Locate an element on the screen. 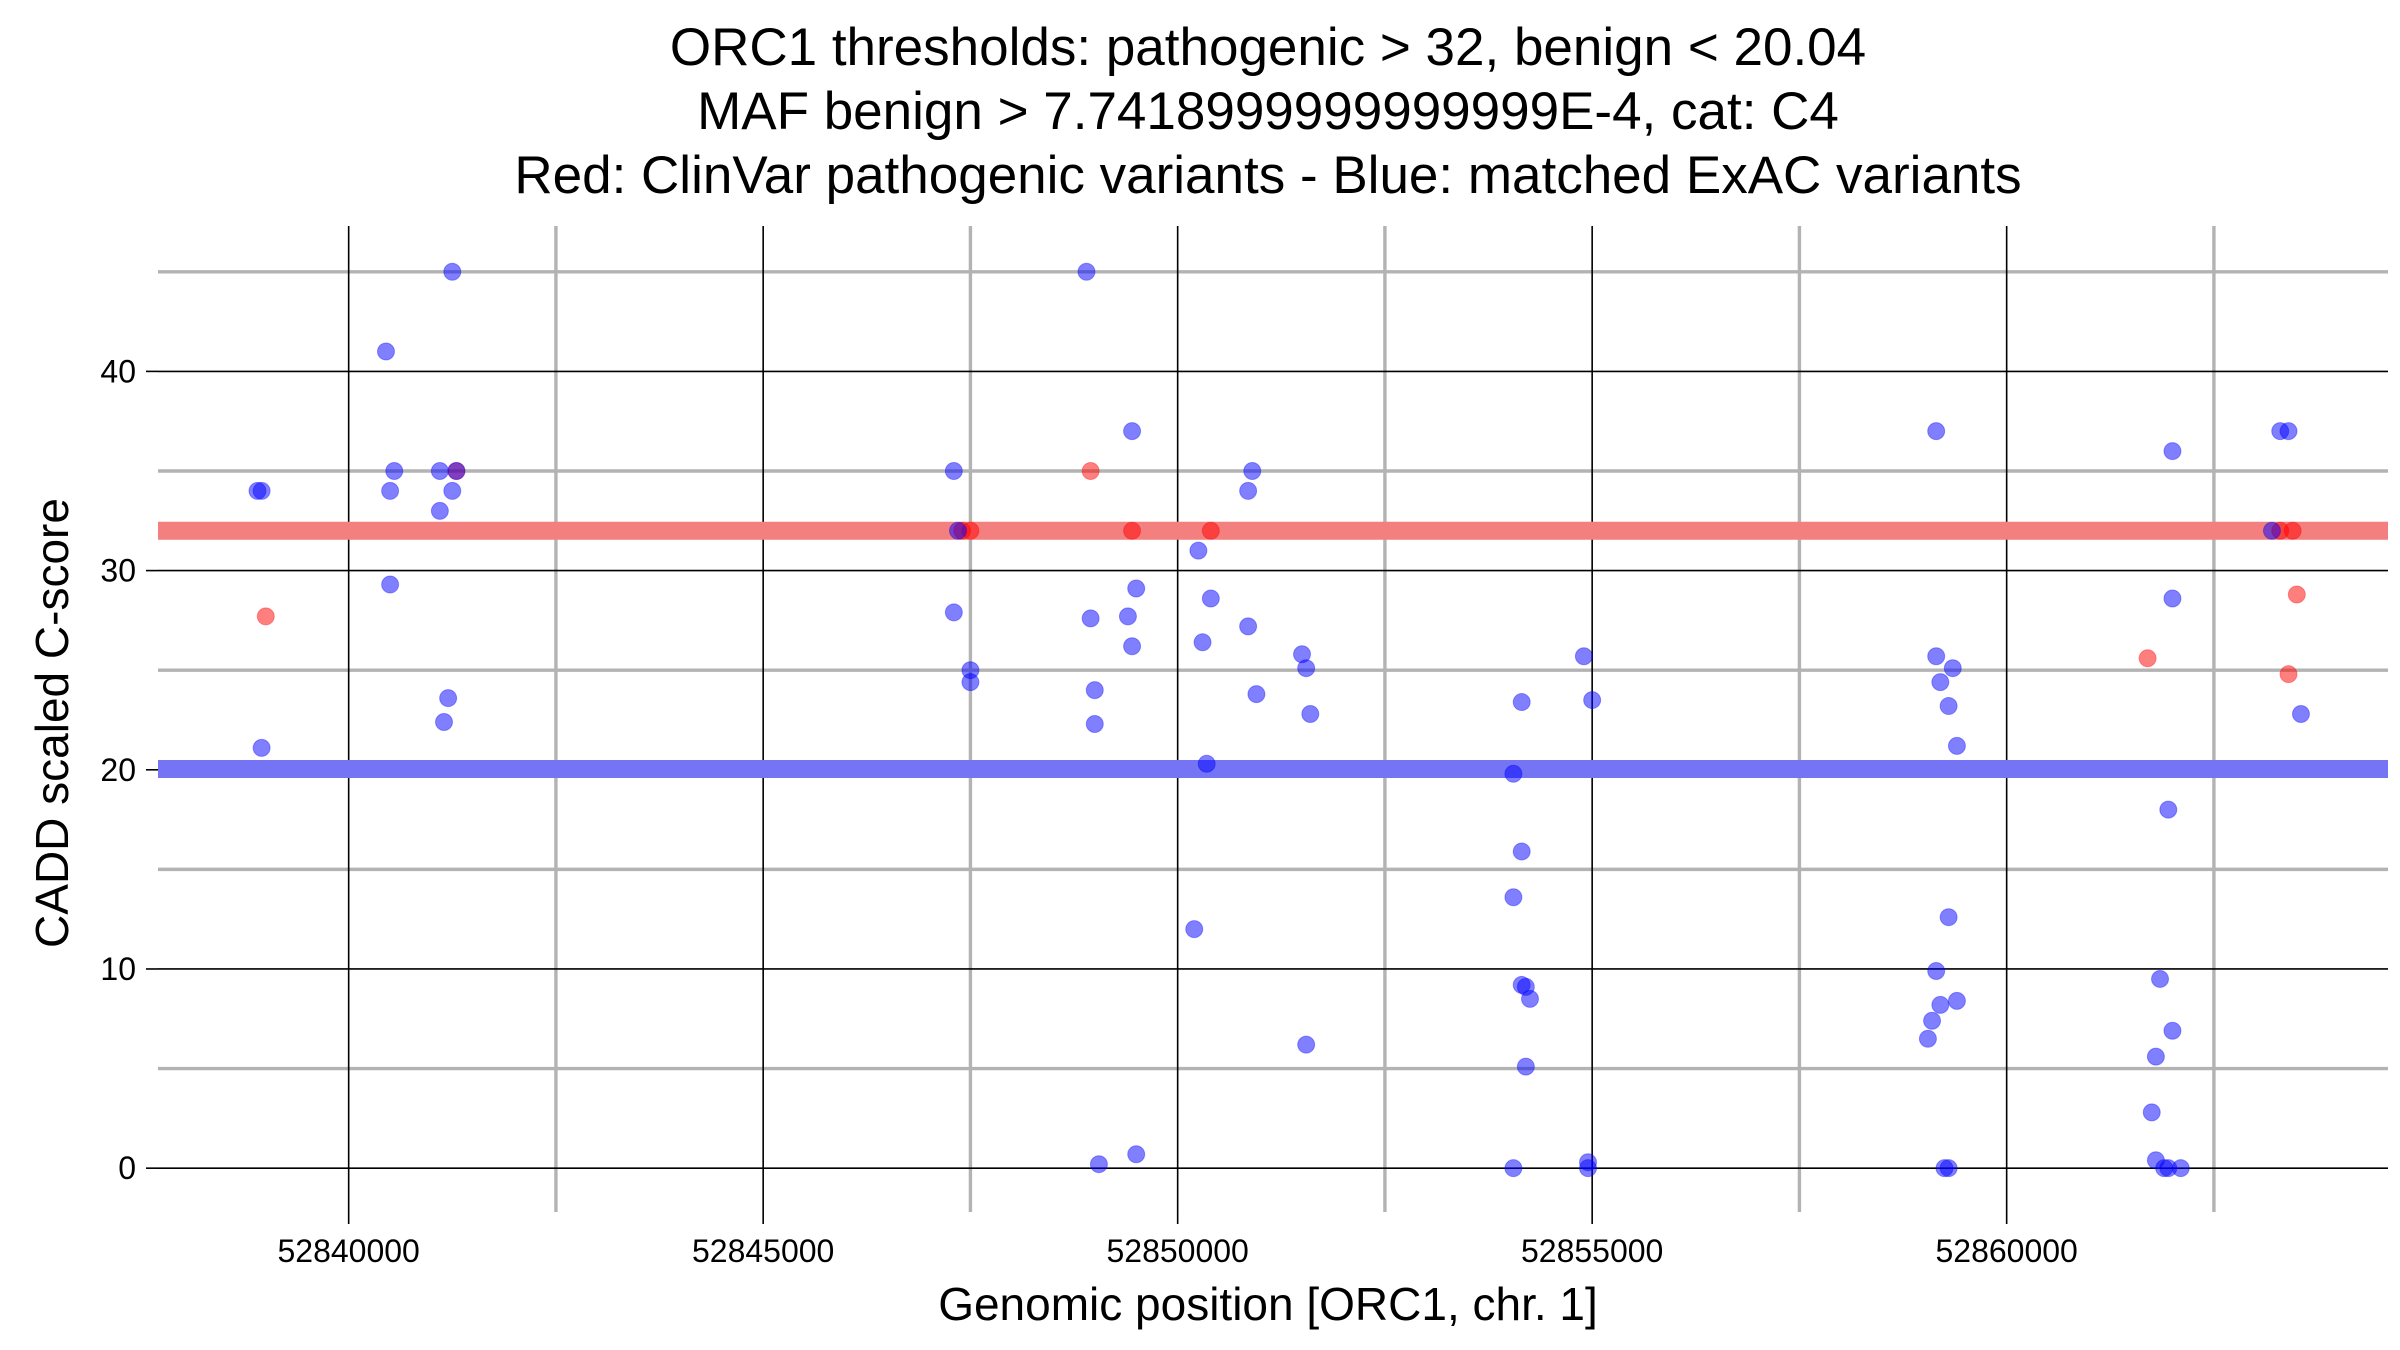  clinvar-series is located at coordinates (1281, 572).